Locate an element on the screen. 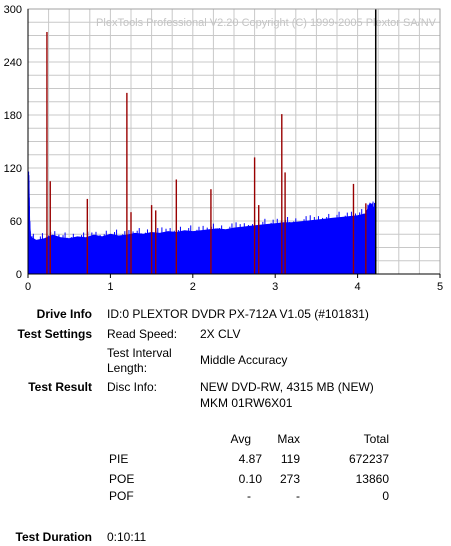 Image resolution: width=451 pixels, height=546 pixels. y-tick-label: 0 is located at coordinates (19, 275).